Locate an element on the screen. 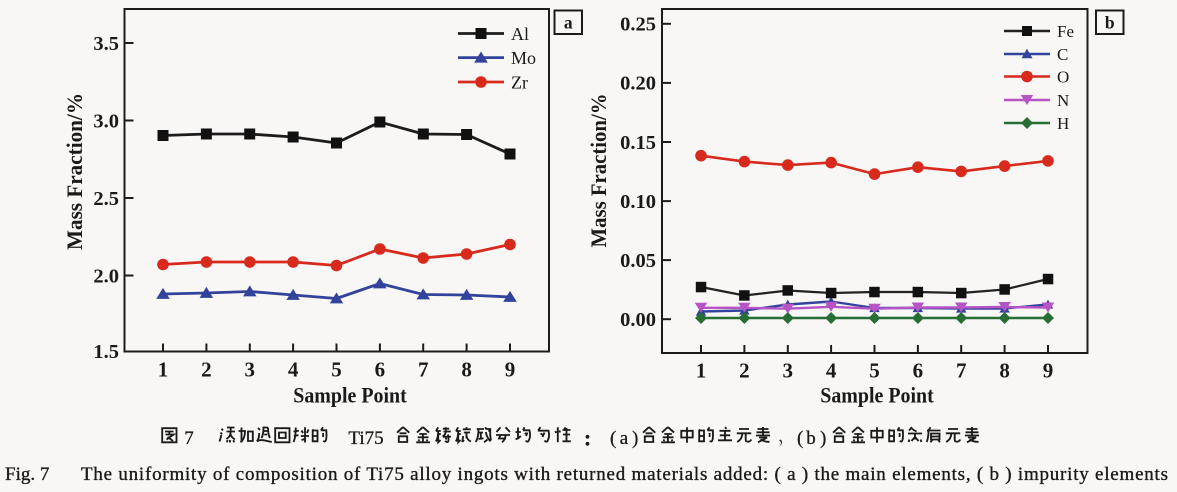 This screenshot has height=492, width=1177. svg-text: 1.5 is located at coordinates (106, 352).